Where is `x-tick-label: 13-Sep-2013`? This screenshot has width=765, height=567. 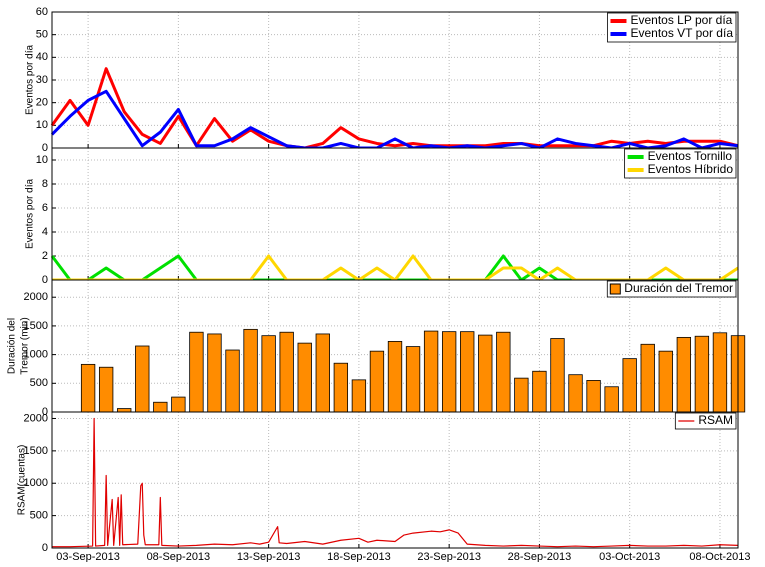 x-tick-label: 13-Sep-2013 is located at coordinates (269, 556).